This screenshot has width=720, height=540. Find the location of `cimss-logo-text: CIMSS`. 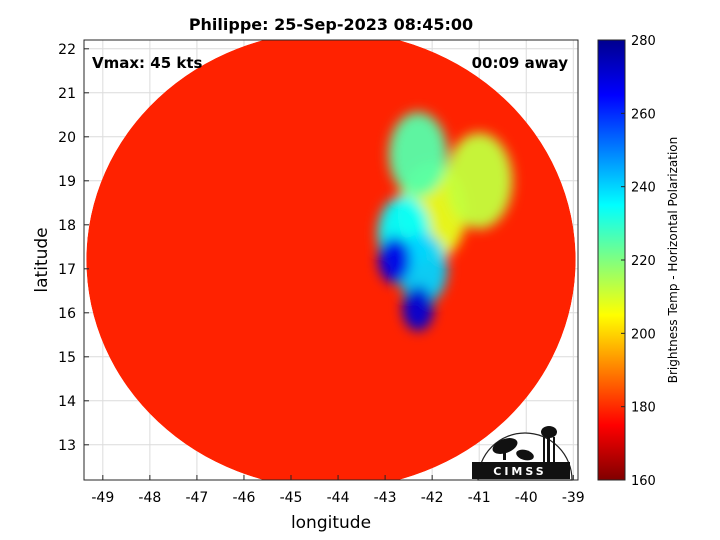

cimss-logo-text: CIMSS is located at coordinates (519, 471).